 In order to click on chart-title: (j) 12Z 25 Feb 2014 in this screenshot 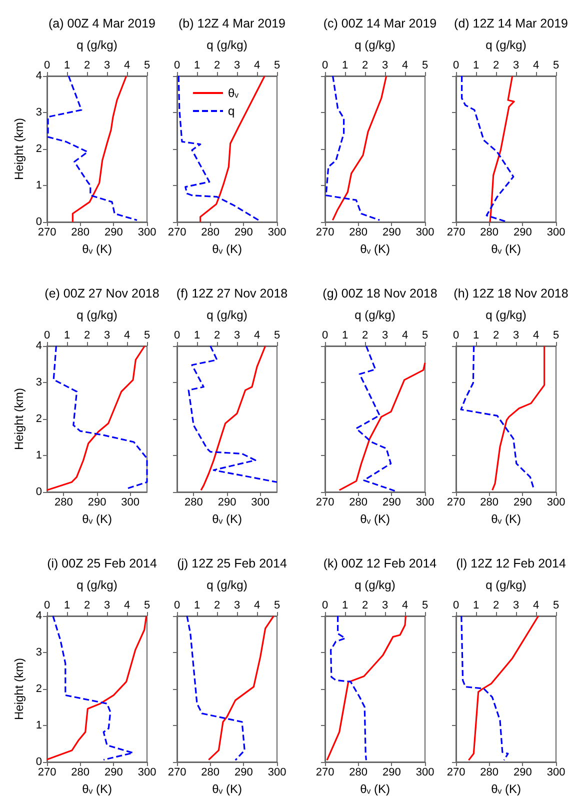, I will do `click(232, 563)`.